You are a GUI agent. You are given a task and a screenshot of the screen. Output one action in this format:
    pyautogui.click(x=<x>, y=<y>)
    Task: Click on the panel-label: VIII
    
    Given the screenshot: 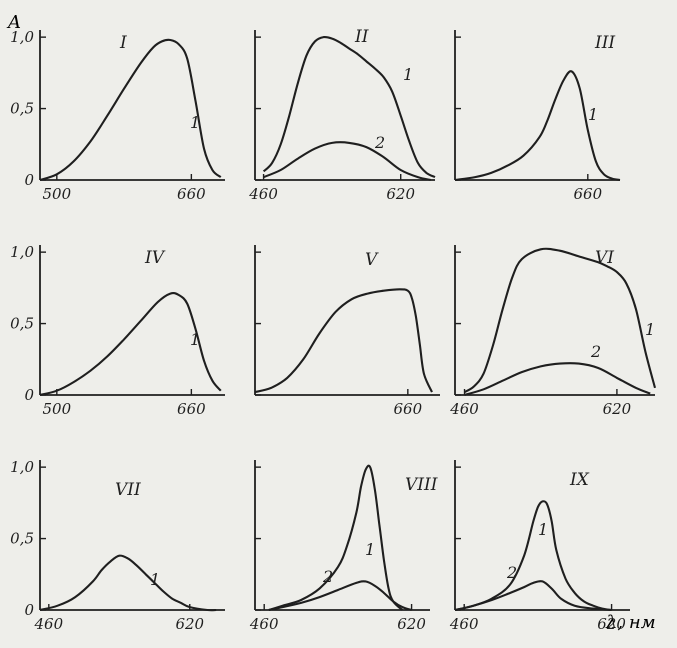 What is the action you would take?
    pyautogui.click(x=421, y=485)
    